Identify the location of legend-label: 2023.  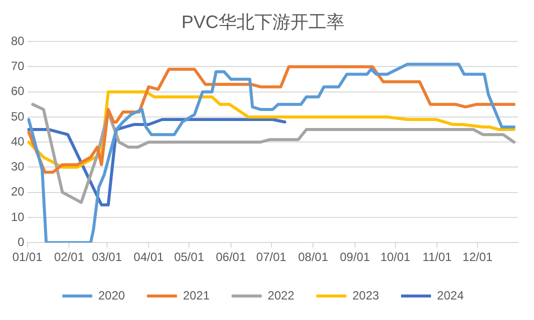
(366, 295).